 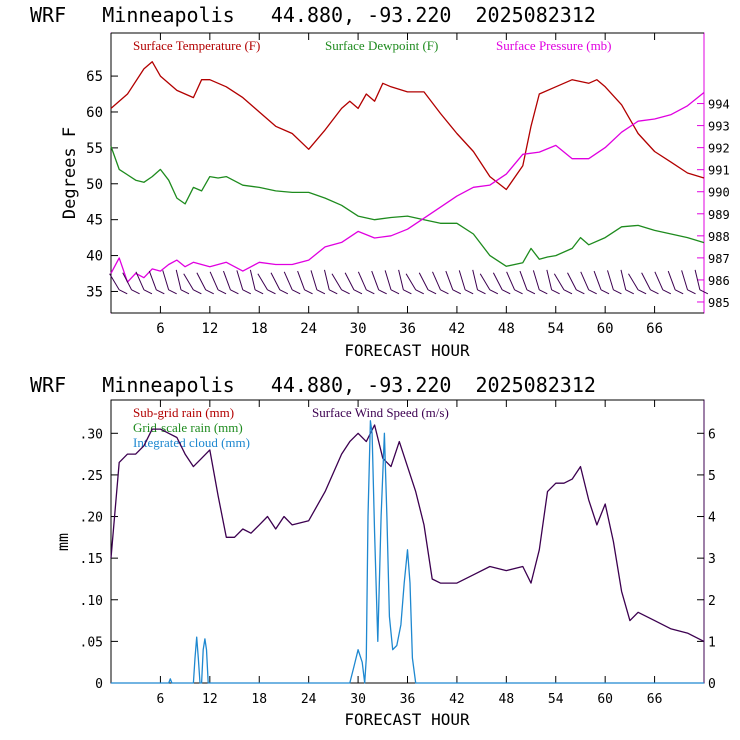 What do you see at coordinates (188, 427) in the screenshot?
I see `legend-grid-scale-rain: Grid-scale rain (mm)` at bounding box center [188, 427].